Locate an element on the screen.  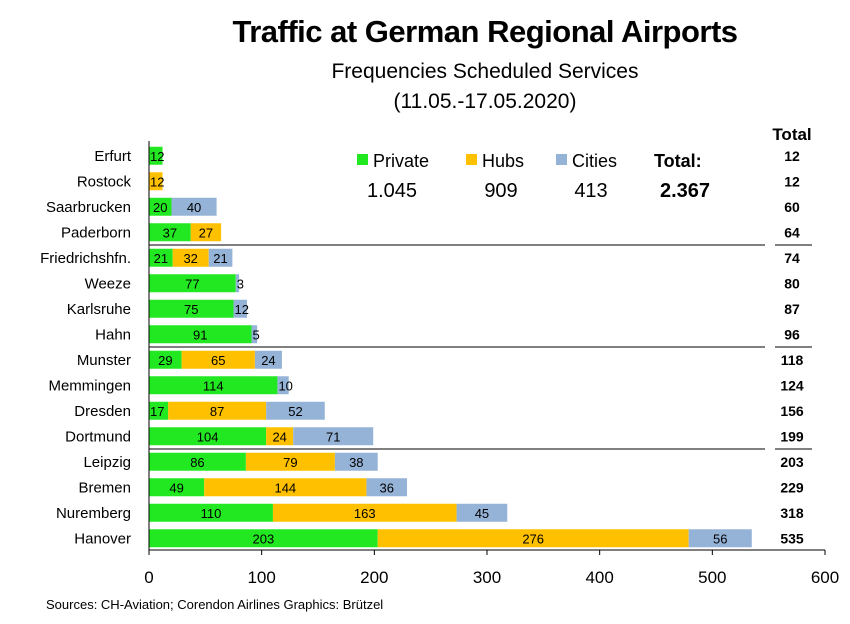
bar-value-label: 71 is located at coordinates (333, 436).